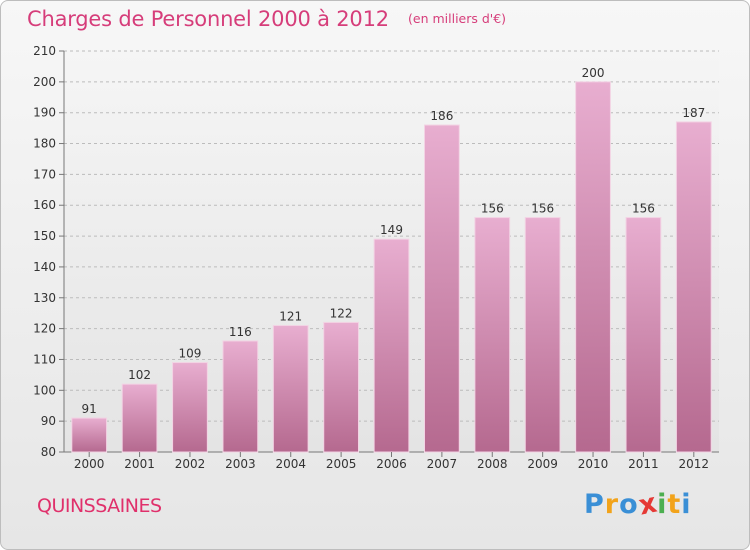  What do you see at coordinates (44, 236) in the screenshot?
I see `y-tick-label: 150` at bounding box center [44, 236].